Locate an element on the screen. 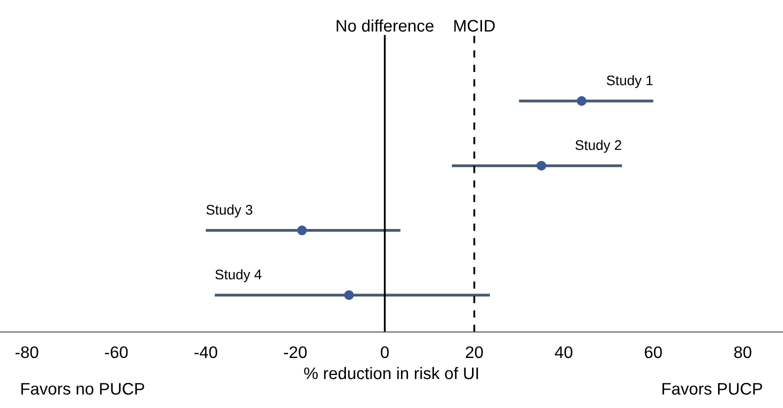 The width and height of the screenshot is (783, 408). x-tick-label: 20 is located at coordinates (474, 352).